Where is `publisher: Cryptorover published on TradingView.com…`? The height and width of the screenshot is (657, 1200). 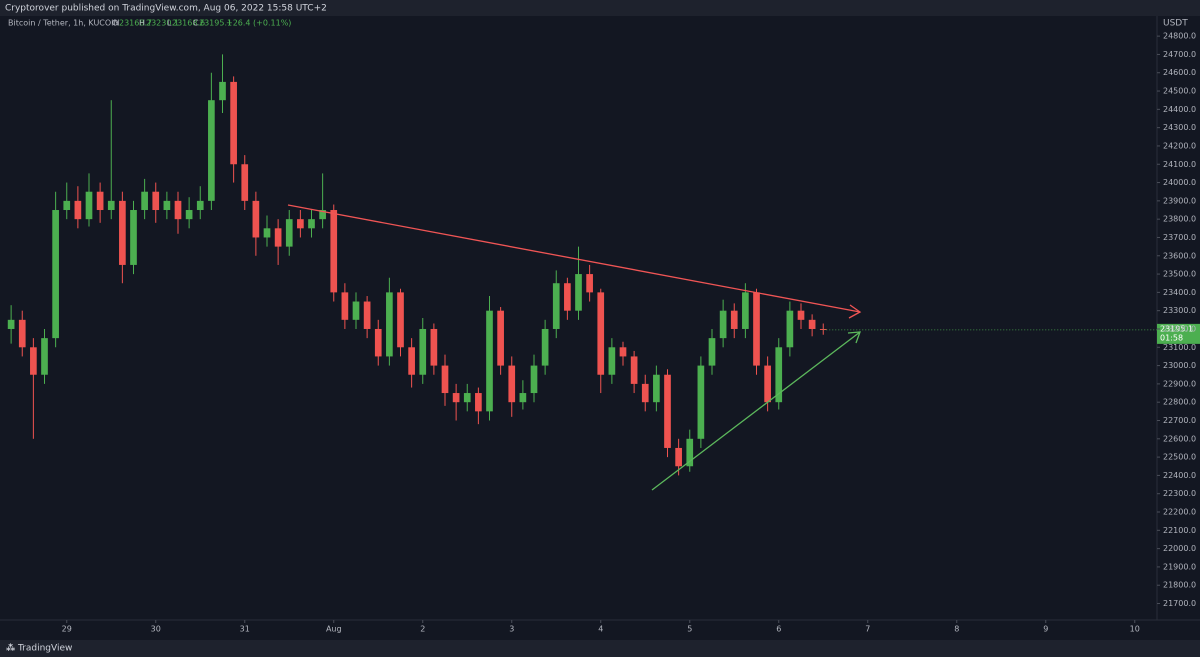 publisher: Cryptorover published on TradingView.com… is located at coordinates (166, 9).